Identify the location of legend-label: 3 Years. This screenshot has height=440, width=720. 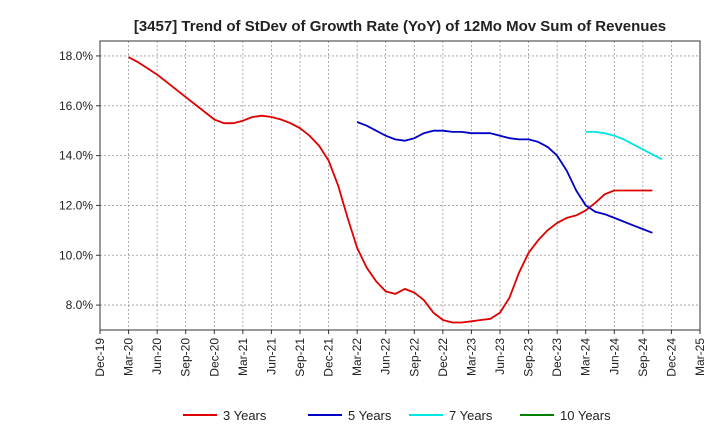
(245, 415).